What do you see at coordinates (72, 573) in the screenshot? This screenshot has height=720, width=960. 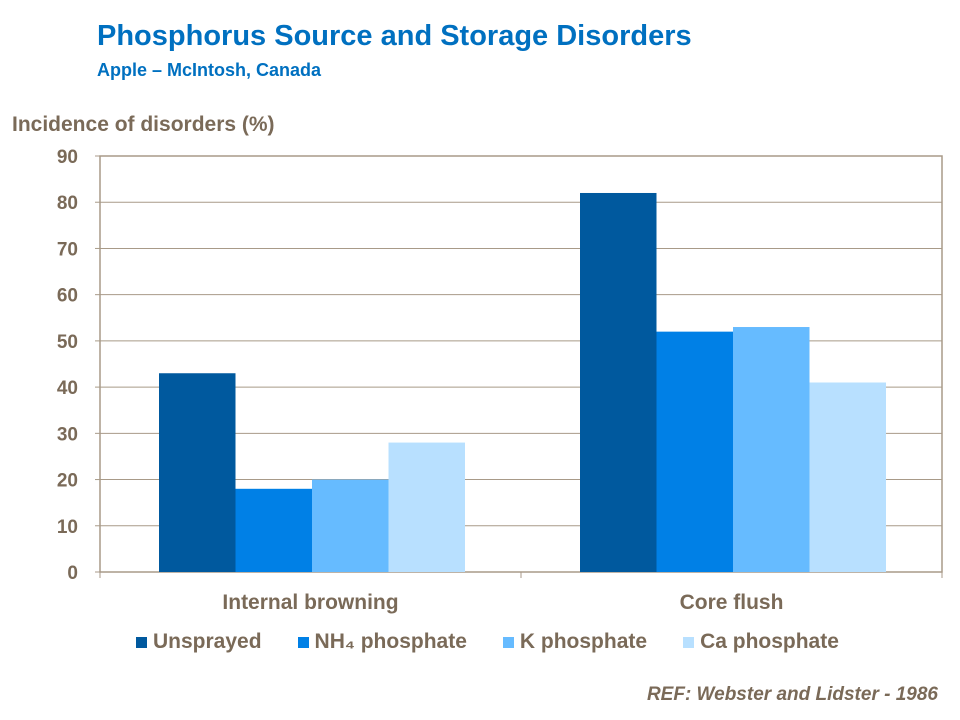 I see `y-tick-label: 0` at bounding box center [72, 573].